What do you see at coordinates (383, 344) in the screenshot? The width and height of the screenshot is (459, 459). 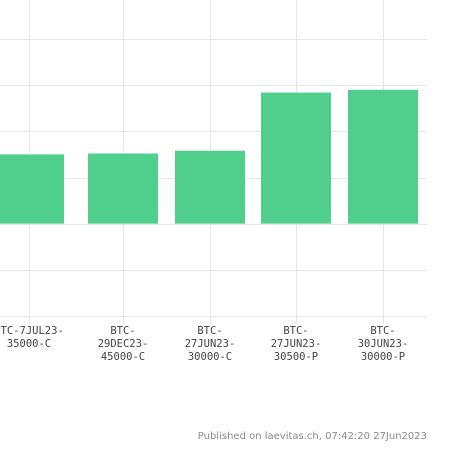 I see `x-tick-label: BTC-30JUN23-30000-P` at bounding box center [383, 344].